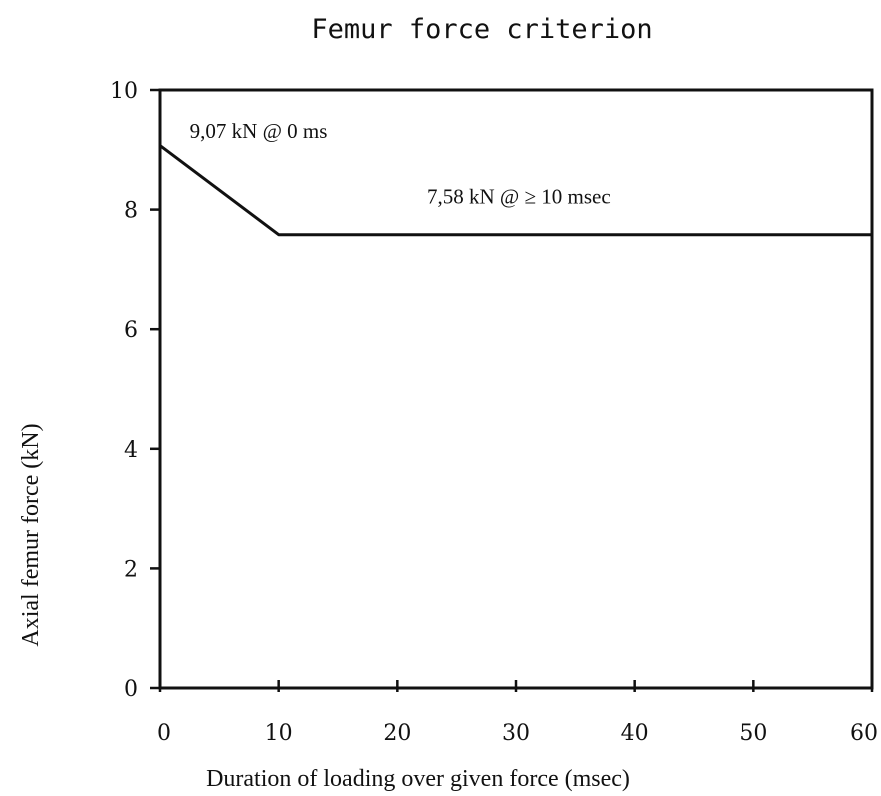 The image size is (881, 796). I want to click on y-tick-label: 10, so click(124, 91).